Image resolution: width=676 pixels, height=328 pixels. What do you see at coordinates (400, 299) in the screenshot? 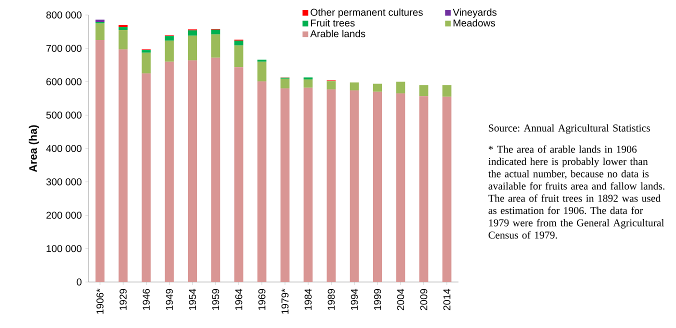
I see `x-tick-label: 2004` at bounding box center [400, 299].